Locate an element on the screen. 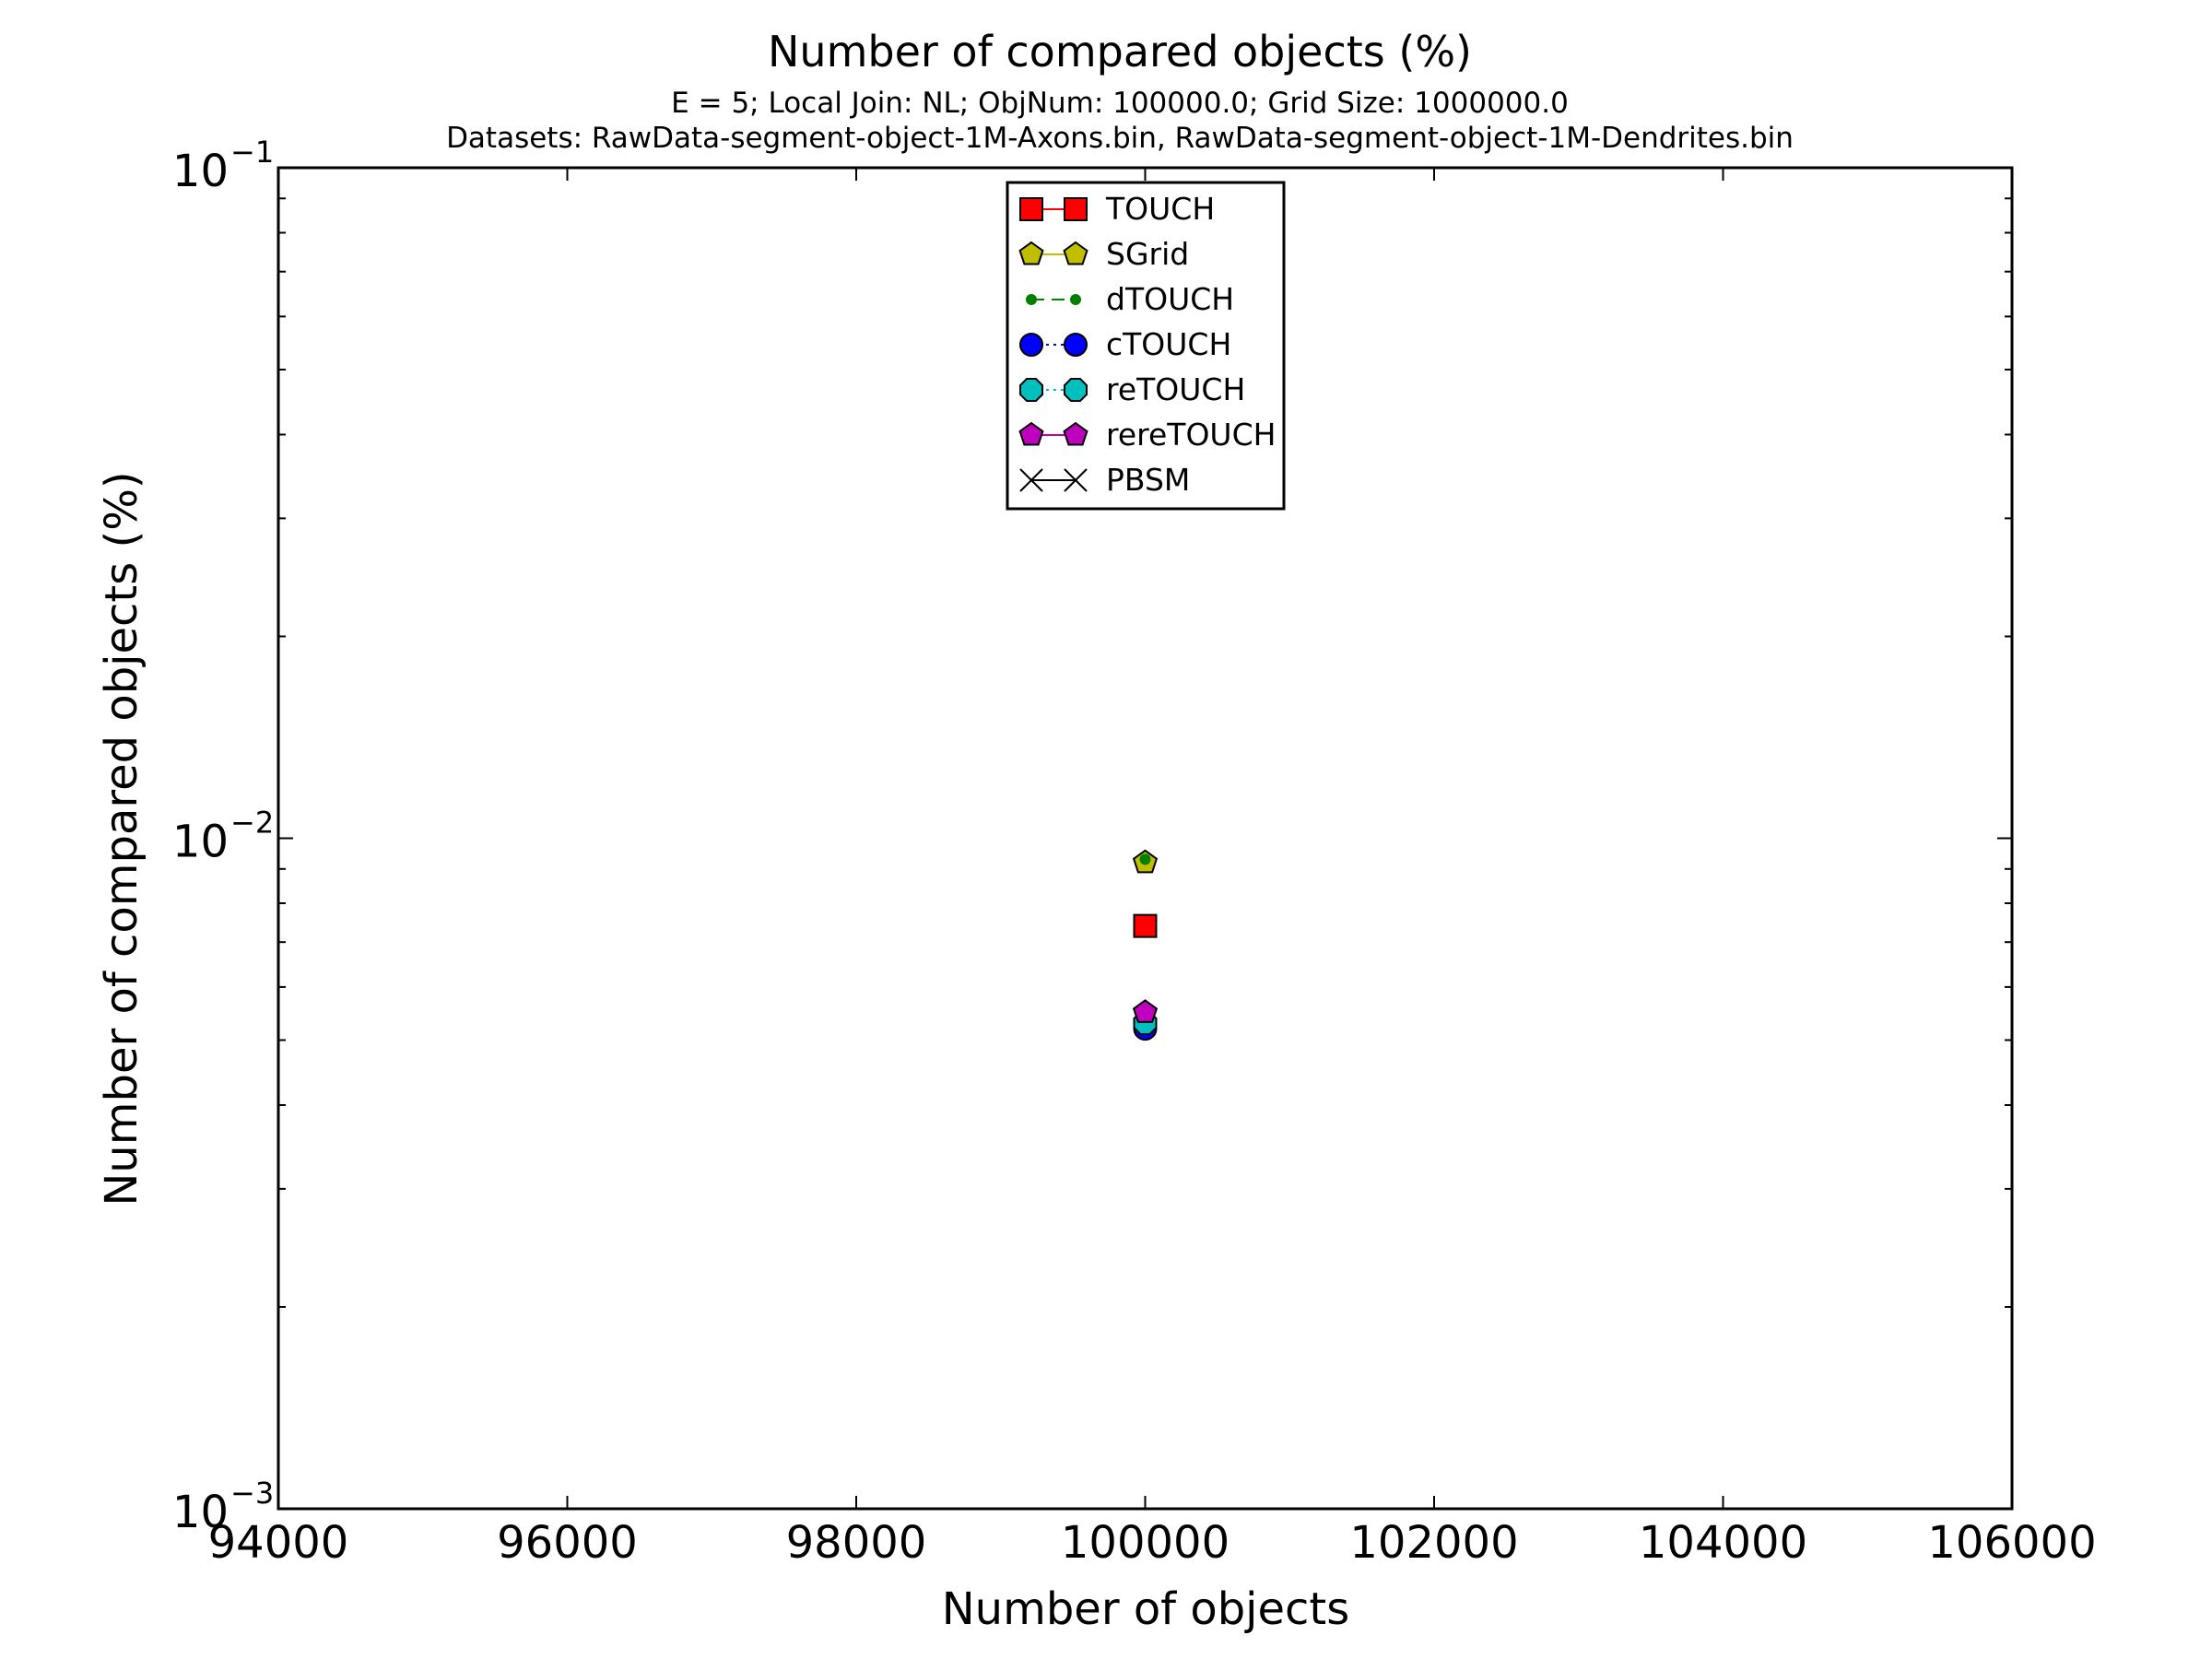 The height and width of the screenshot is (1659, 2212). x-tick-label-4: 102000 is located at coordinates (1433, 1543).